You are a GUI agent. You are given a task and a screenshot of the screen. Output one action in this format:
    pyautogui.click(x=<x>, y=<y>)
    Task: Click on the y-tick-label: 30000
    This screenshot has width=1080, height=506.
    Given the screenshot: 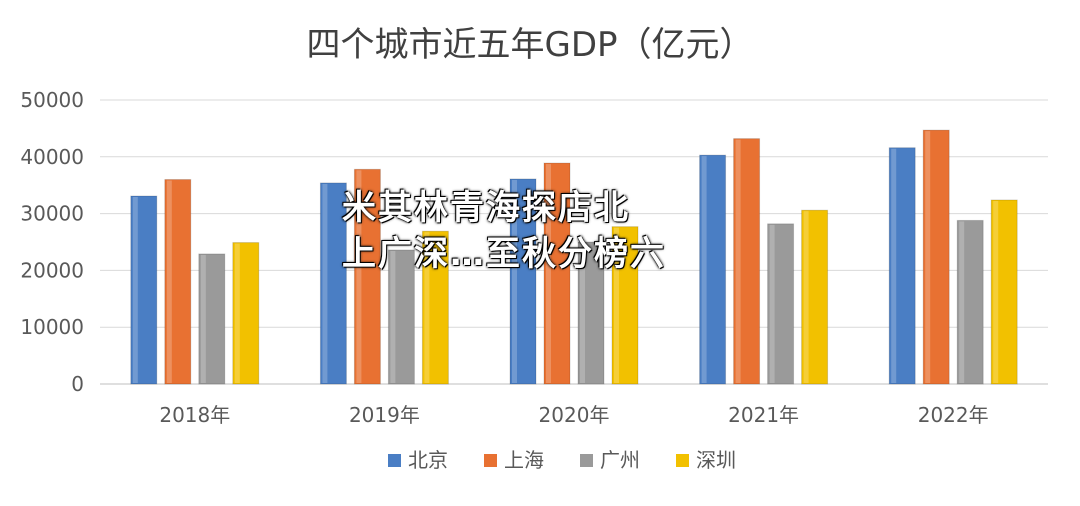 What is the action you would take?
    pyautogui.click(x=52, y=214)
    